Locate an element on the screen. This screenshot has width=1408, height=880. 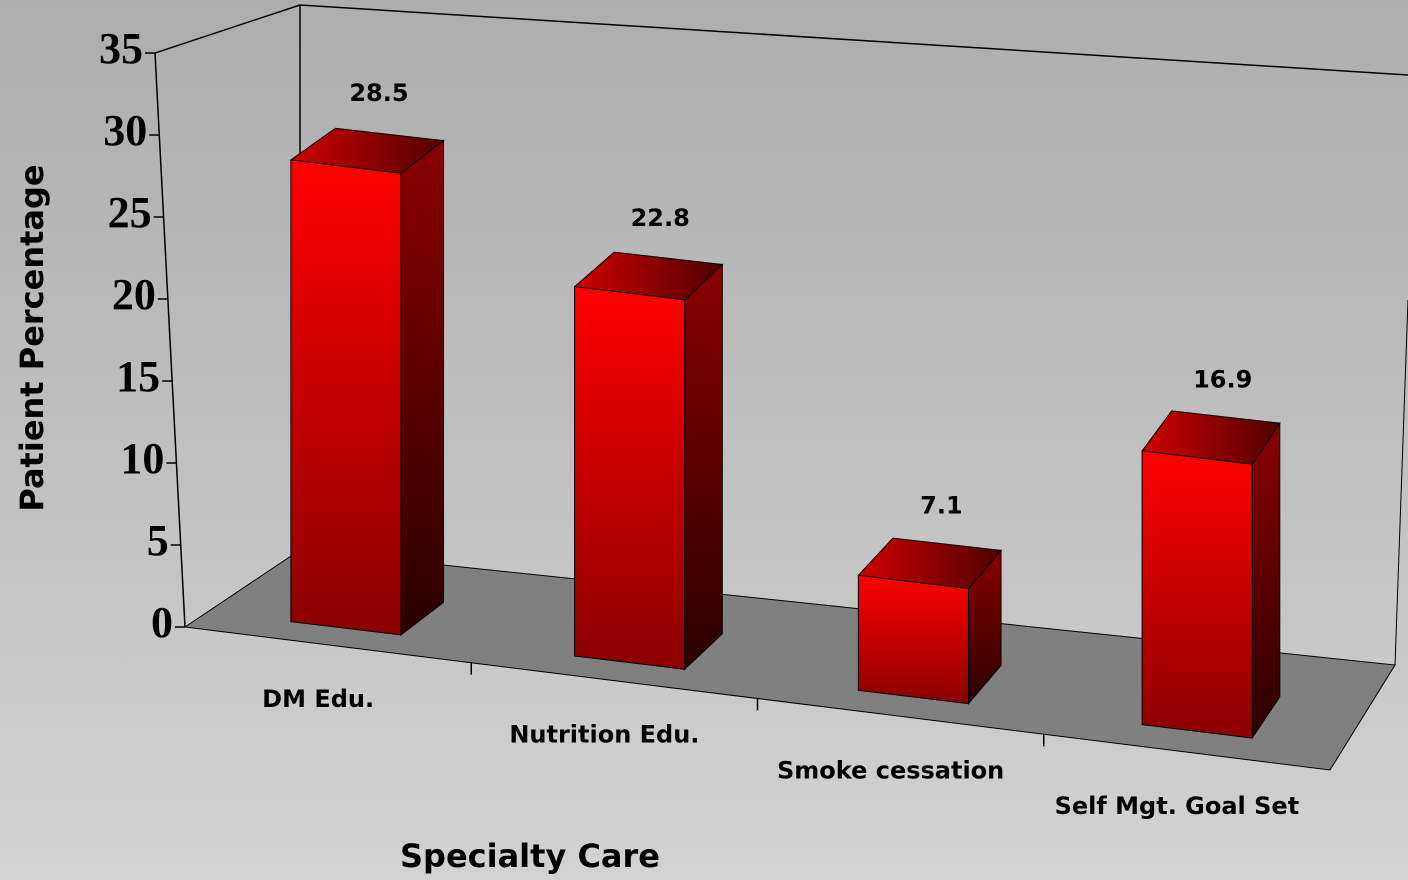
right-wall is located at coordinates (1401, 482).